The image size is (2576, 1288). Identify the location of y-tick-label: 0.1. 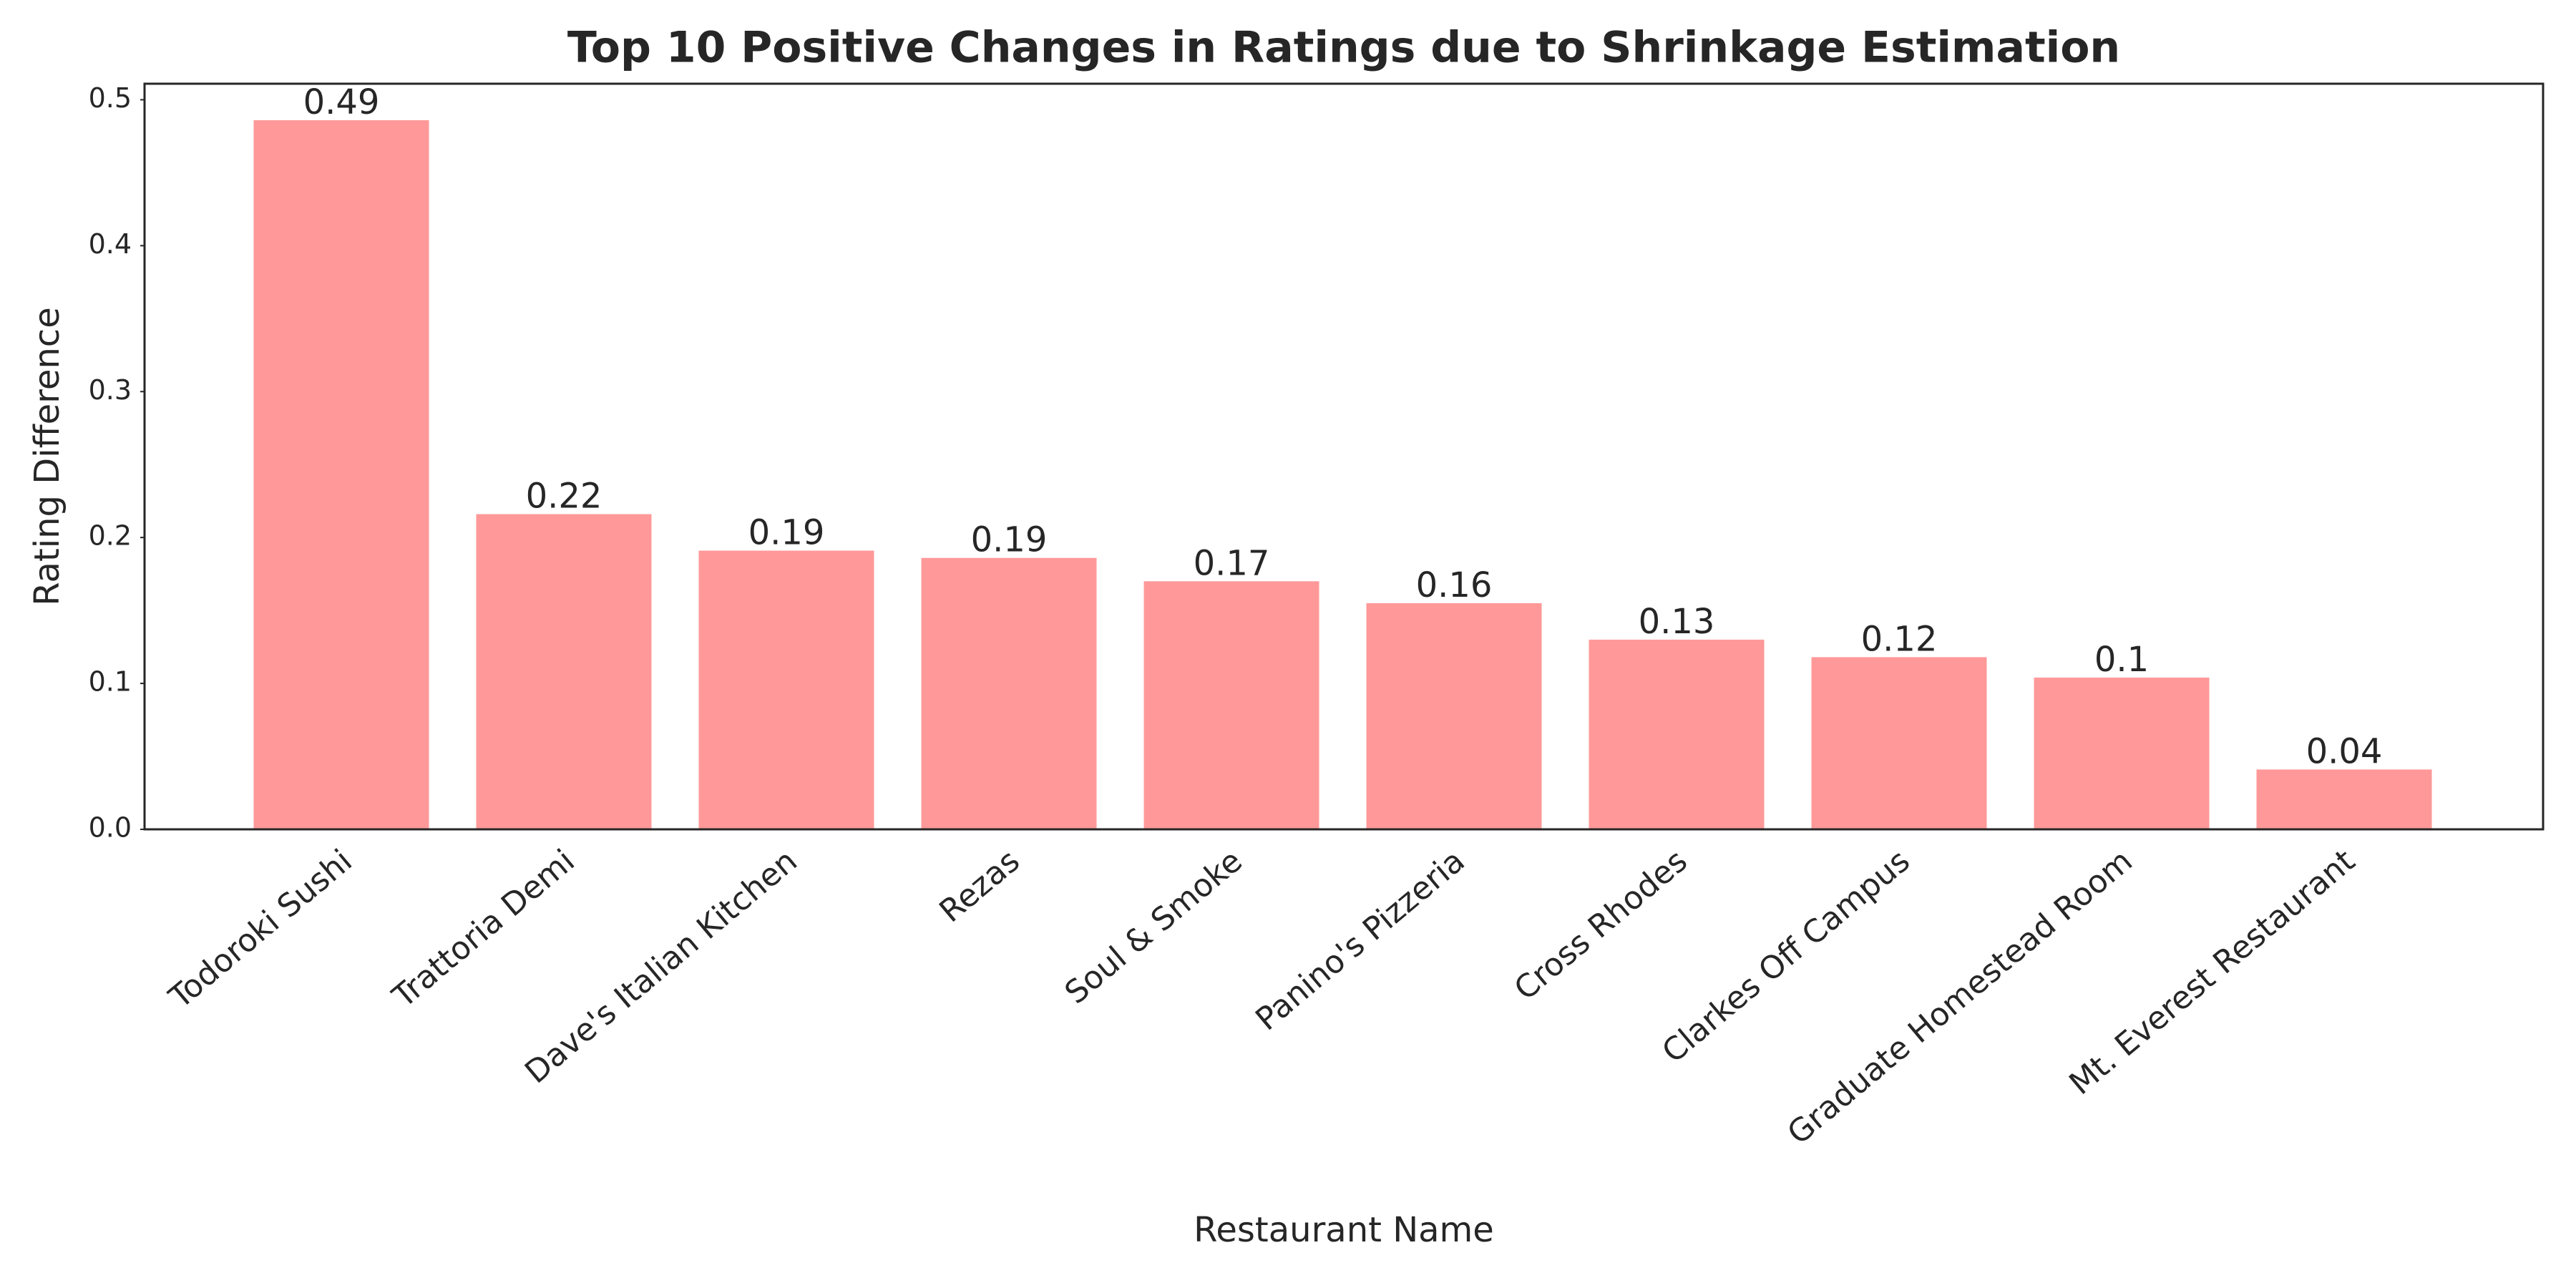
(110, 682).